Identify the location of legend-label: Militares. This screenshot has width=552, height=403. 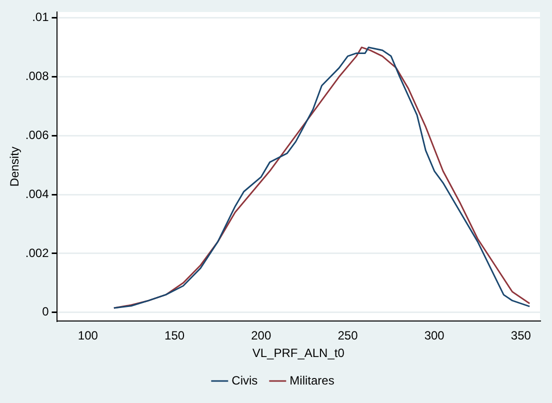
(312, 380).